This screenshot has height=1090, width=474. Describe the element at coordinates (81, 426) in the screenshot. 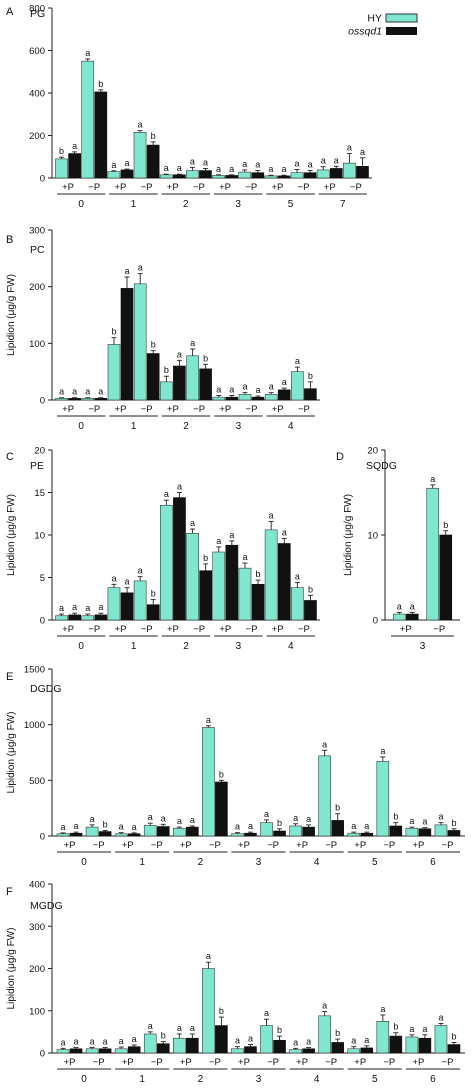

I see `group-label: 0` at that location.